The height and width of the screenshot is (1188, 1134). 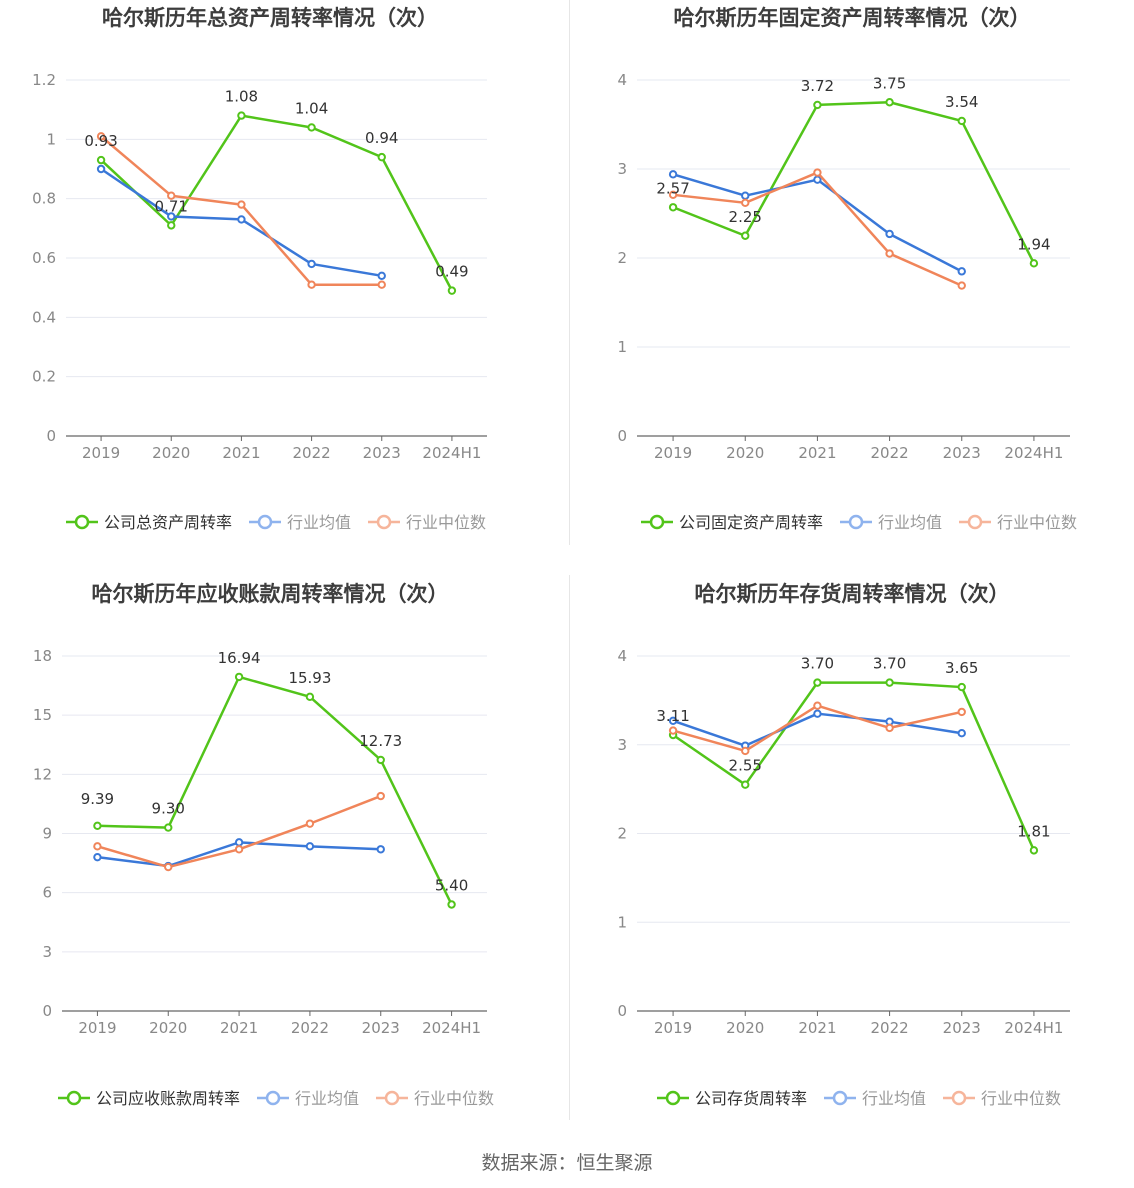 What do you see at coordinates (751, 1098) in the screenshot?
I see `legend-label: 公司存货周转率` at bounding box center [751, 1098].